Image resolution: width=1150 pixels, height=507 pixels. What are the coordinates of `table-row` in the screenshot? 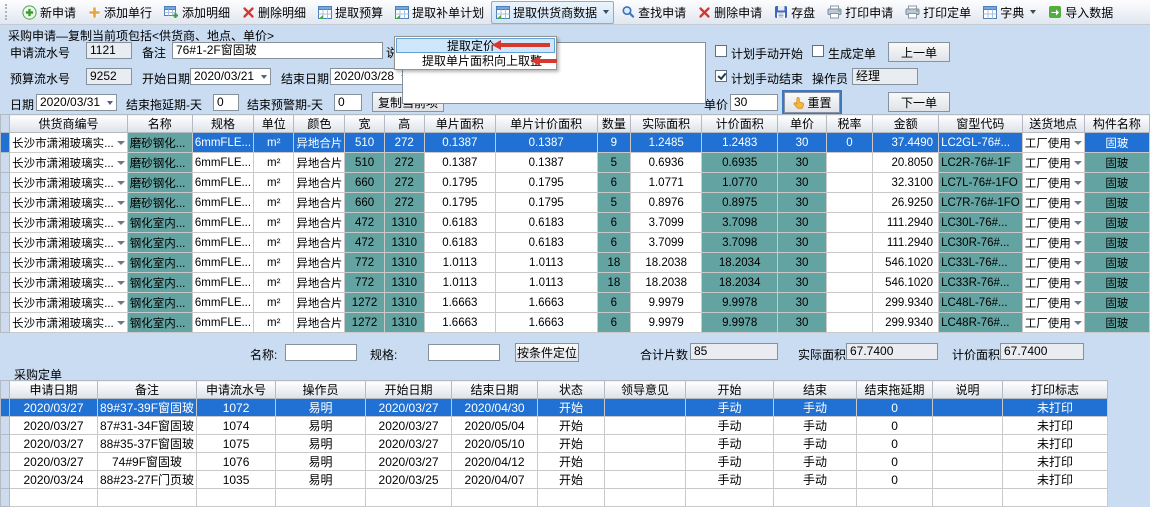 It's located at (554, 497).